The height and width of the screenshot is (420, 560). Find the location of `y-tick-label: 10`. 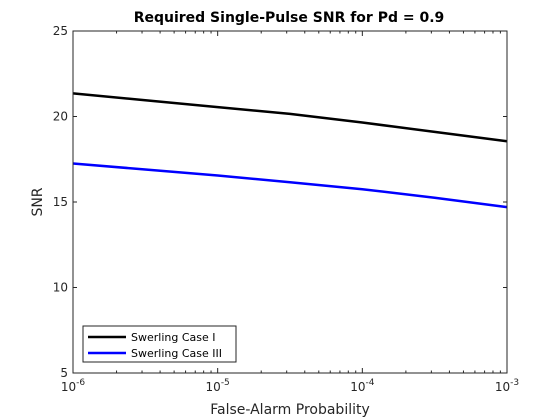

y-tick-label: 10 is located at coordinates (60, 288).